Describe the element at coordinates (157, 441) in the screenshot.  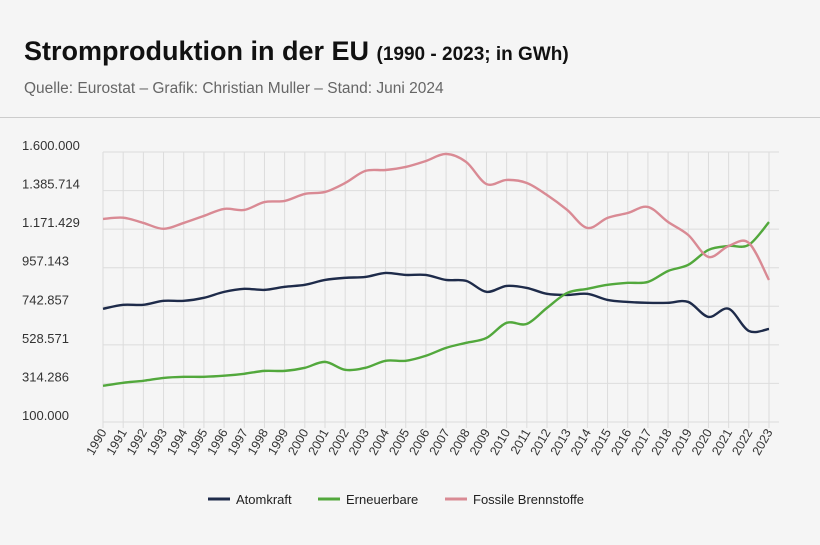
I see `x-tick-label: 1993` at that location.